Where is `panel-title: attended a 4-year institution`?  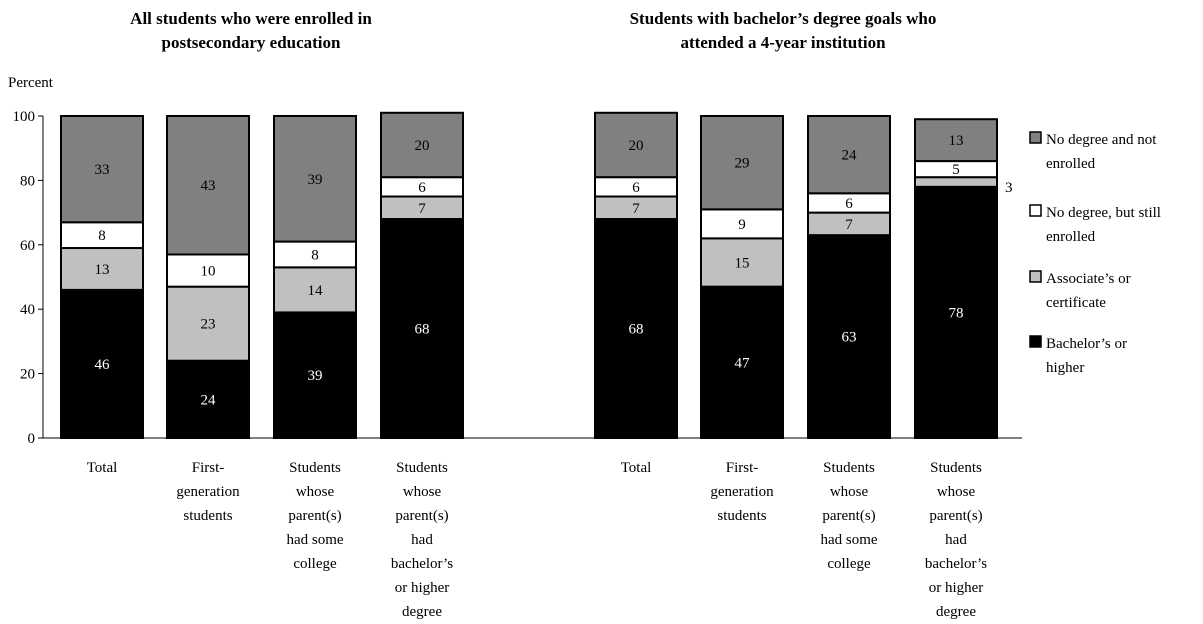
panel-title: attended a 4-year institution is located at coordinates (783, 42).